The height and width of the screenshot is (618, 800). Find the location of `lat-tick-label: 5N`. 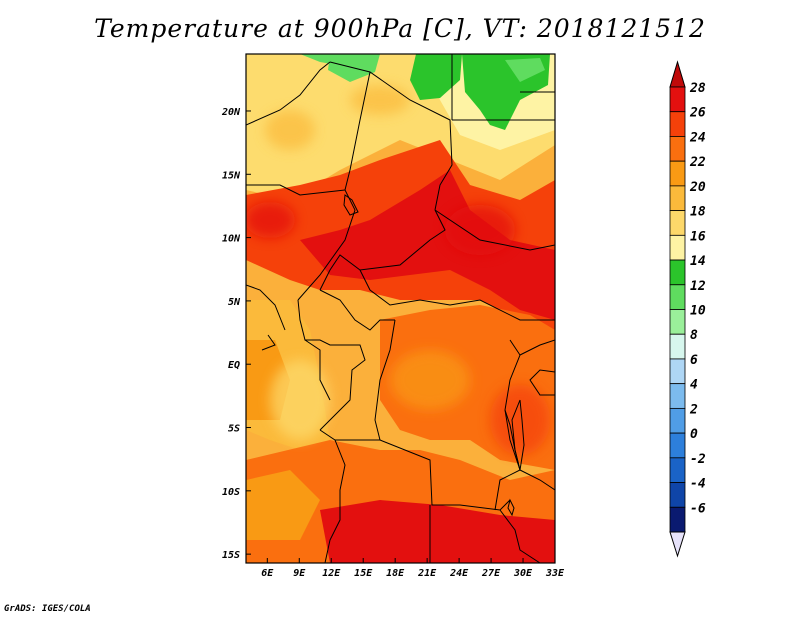

lat-tick-label: 5N is located at coordinates (234, 302).